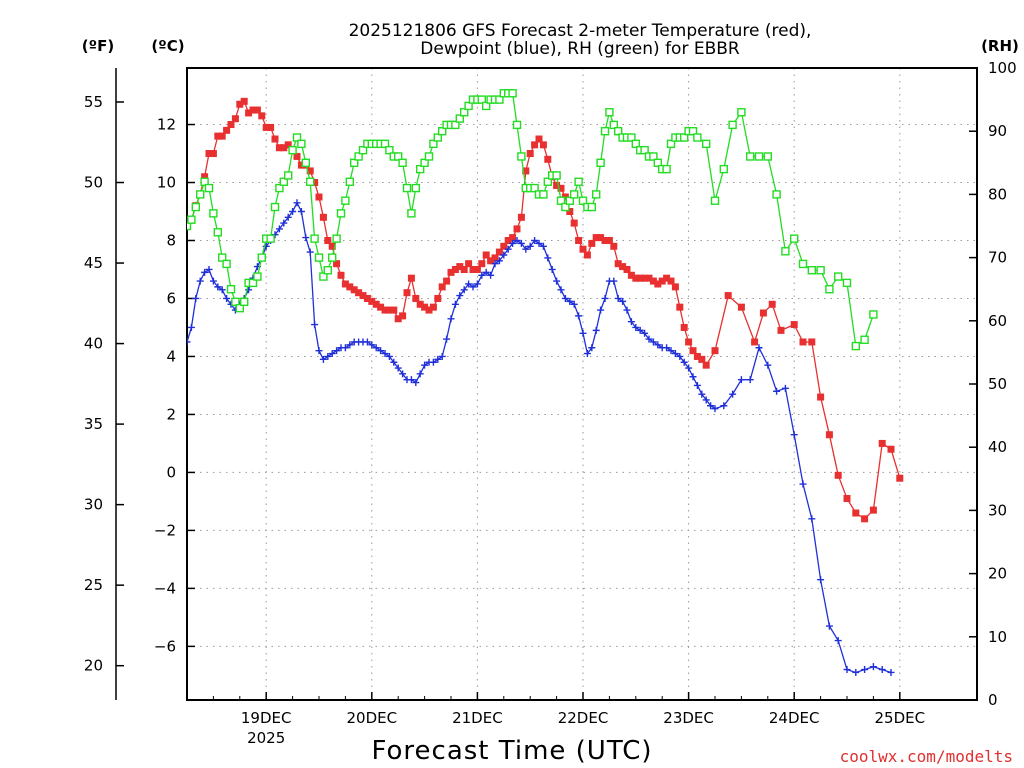 This screenshot has width=1024, height=768. Describe the element at coordinates (997, 574) in the screenshot. I see `rh-tick-label: 20` at that location.